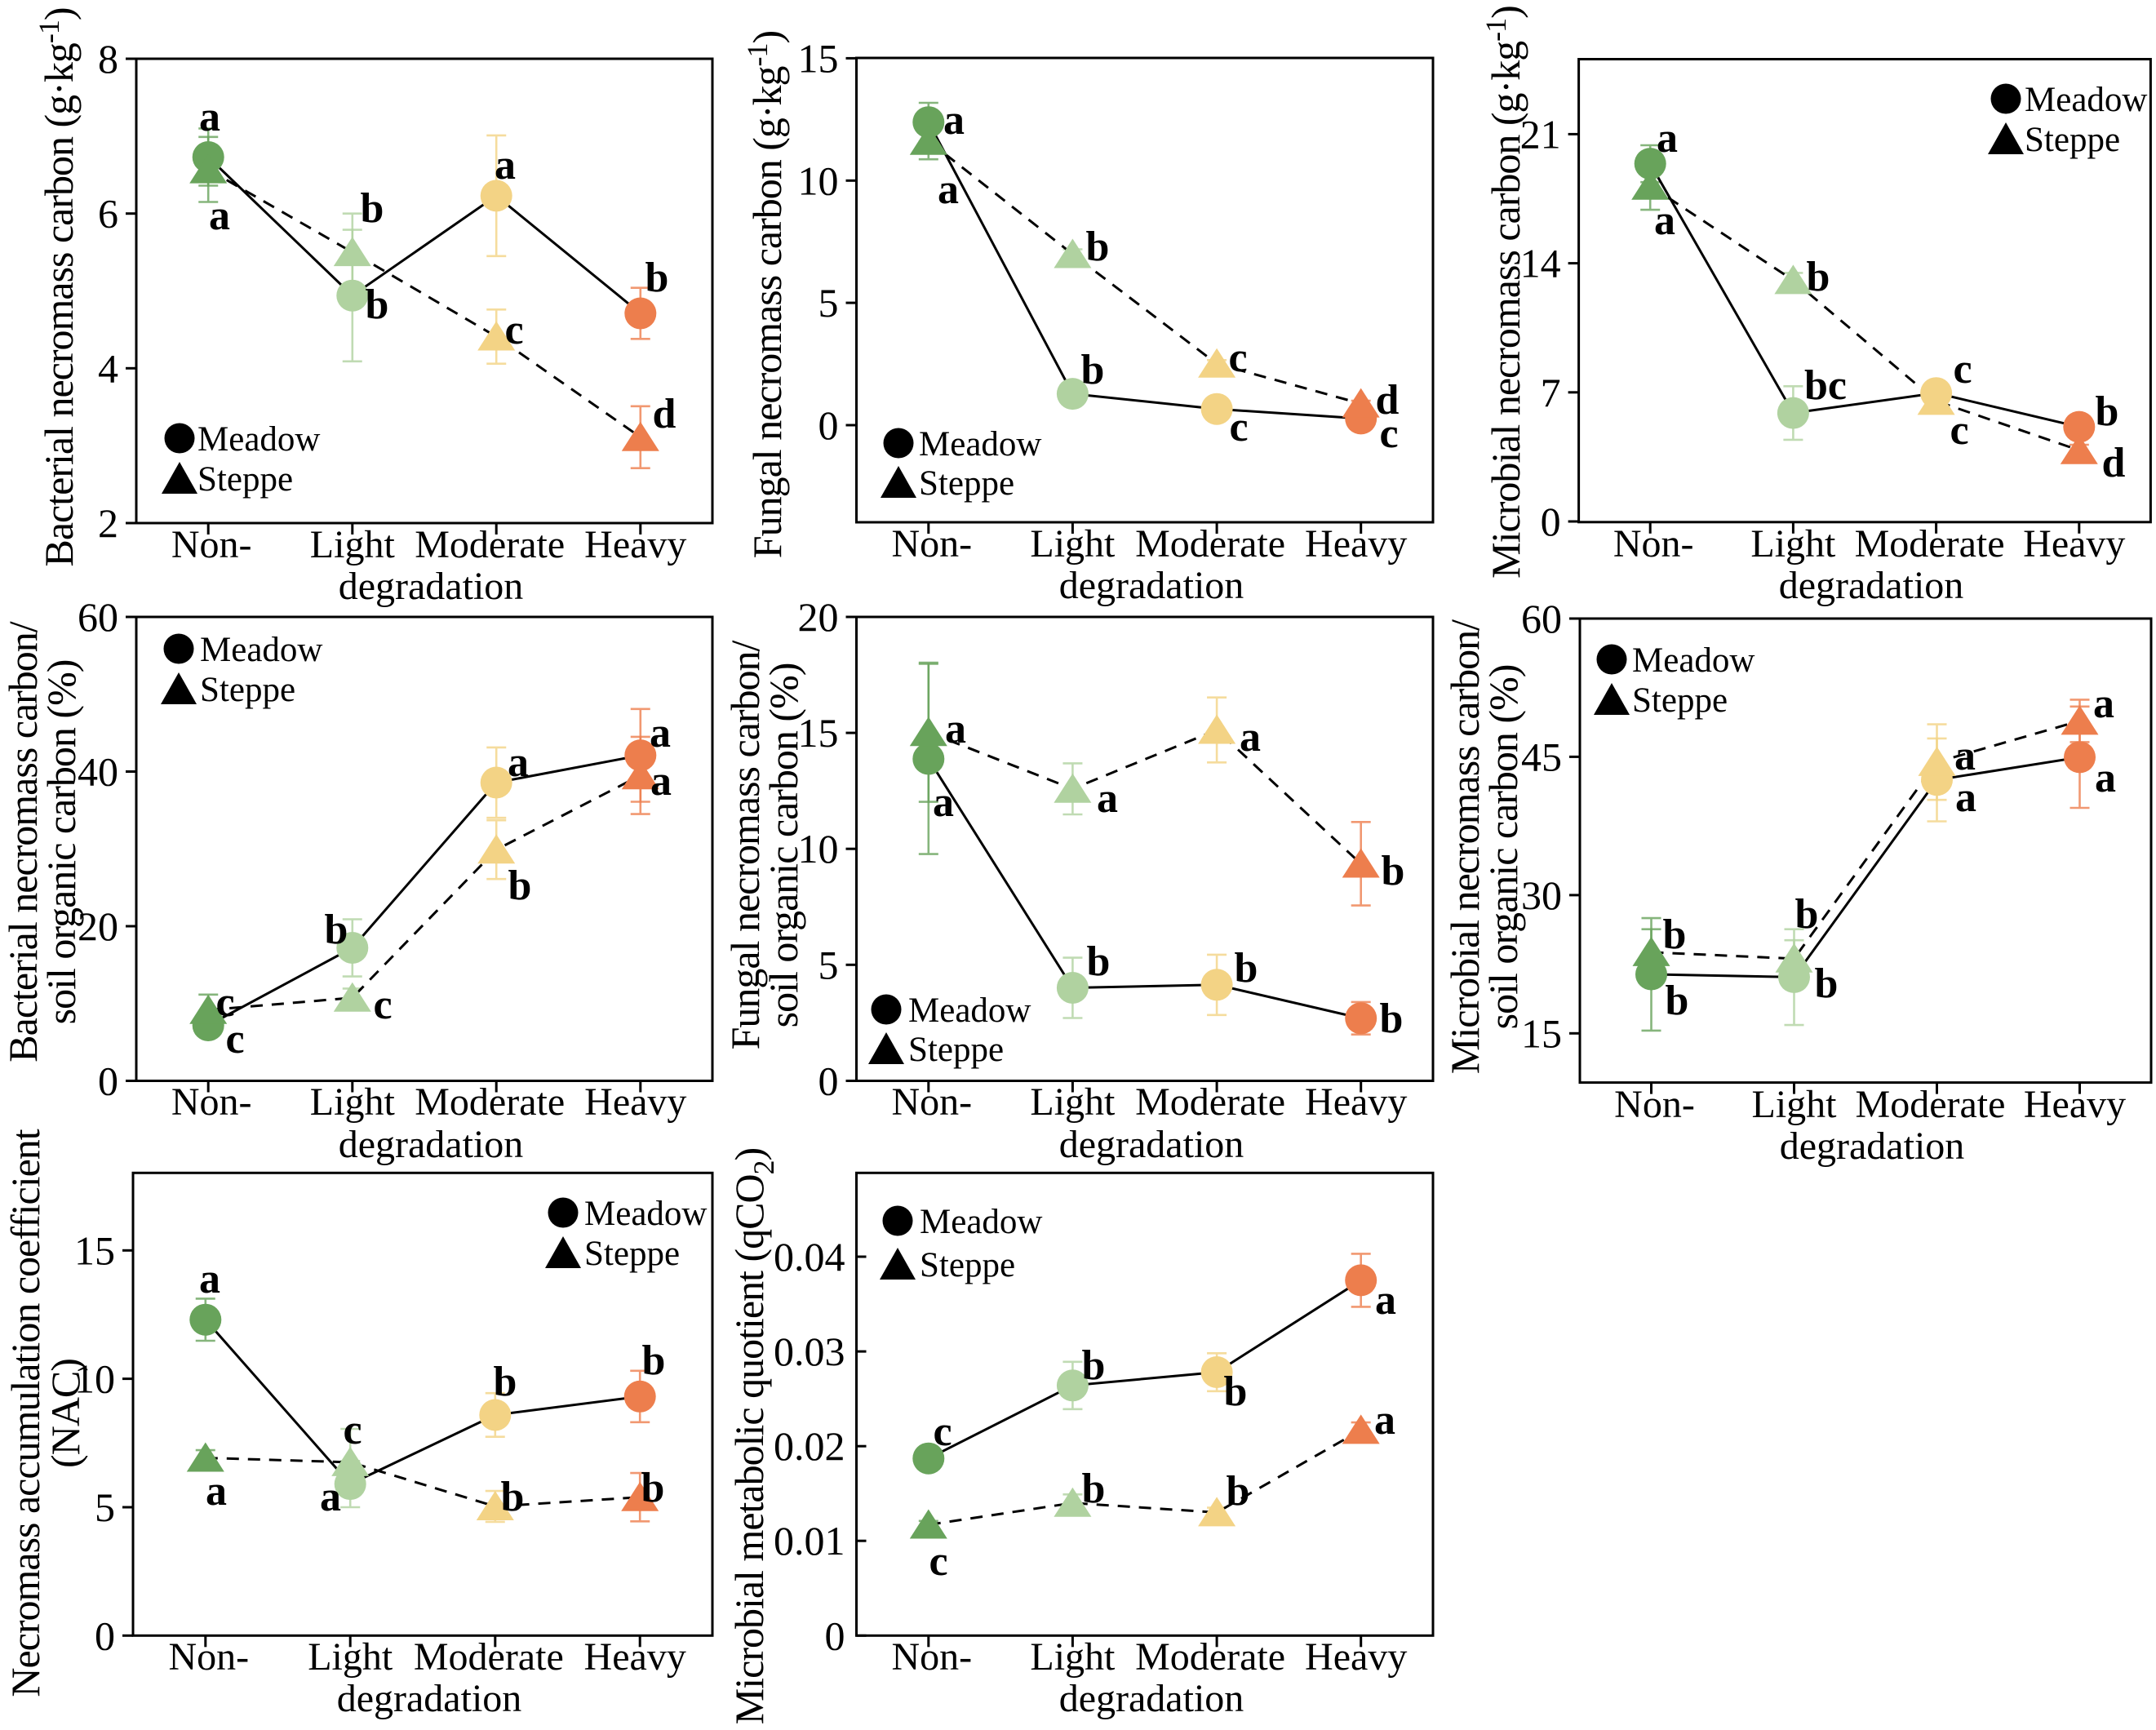  What do you see at coordinates (1826, 385) in the screenshot?
I see `svg-text: bc` at bounding box center [1826, 385].